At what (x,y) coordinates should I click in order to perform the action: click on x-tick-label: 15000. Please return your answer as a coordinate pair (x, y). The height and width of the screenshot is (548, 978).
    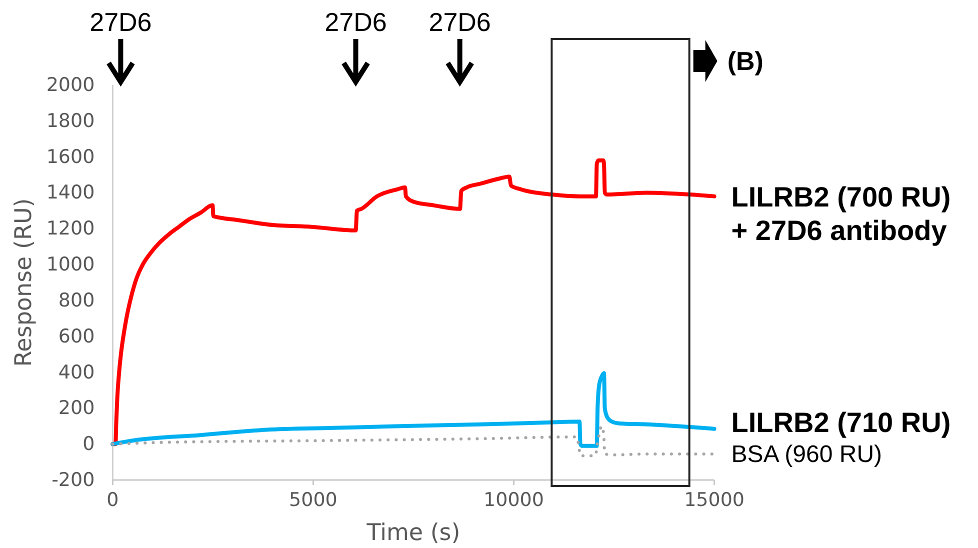
    Looking at the image, I should click on (714, 500).